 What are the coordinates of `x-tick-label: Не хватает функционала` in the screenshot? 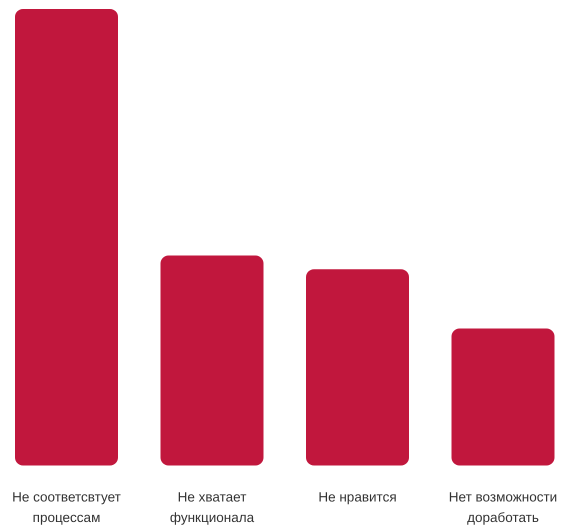 It's located at (212, 507).